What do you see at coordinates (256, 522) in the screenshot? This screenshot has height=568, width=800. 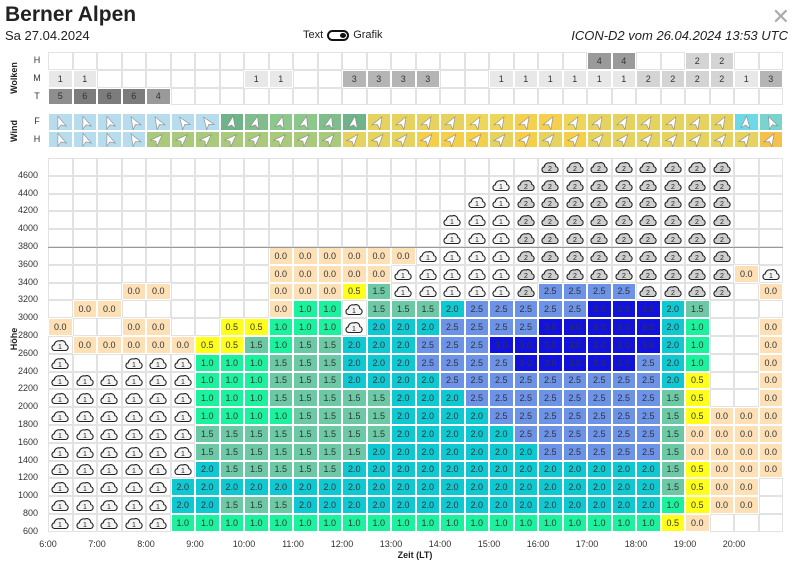 I see `thermal-value: 1.0` at bounding box center [256, 522].